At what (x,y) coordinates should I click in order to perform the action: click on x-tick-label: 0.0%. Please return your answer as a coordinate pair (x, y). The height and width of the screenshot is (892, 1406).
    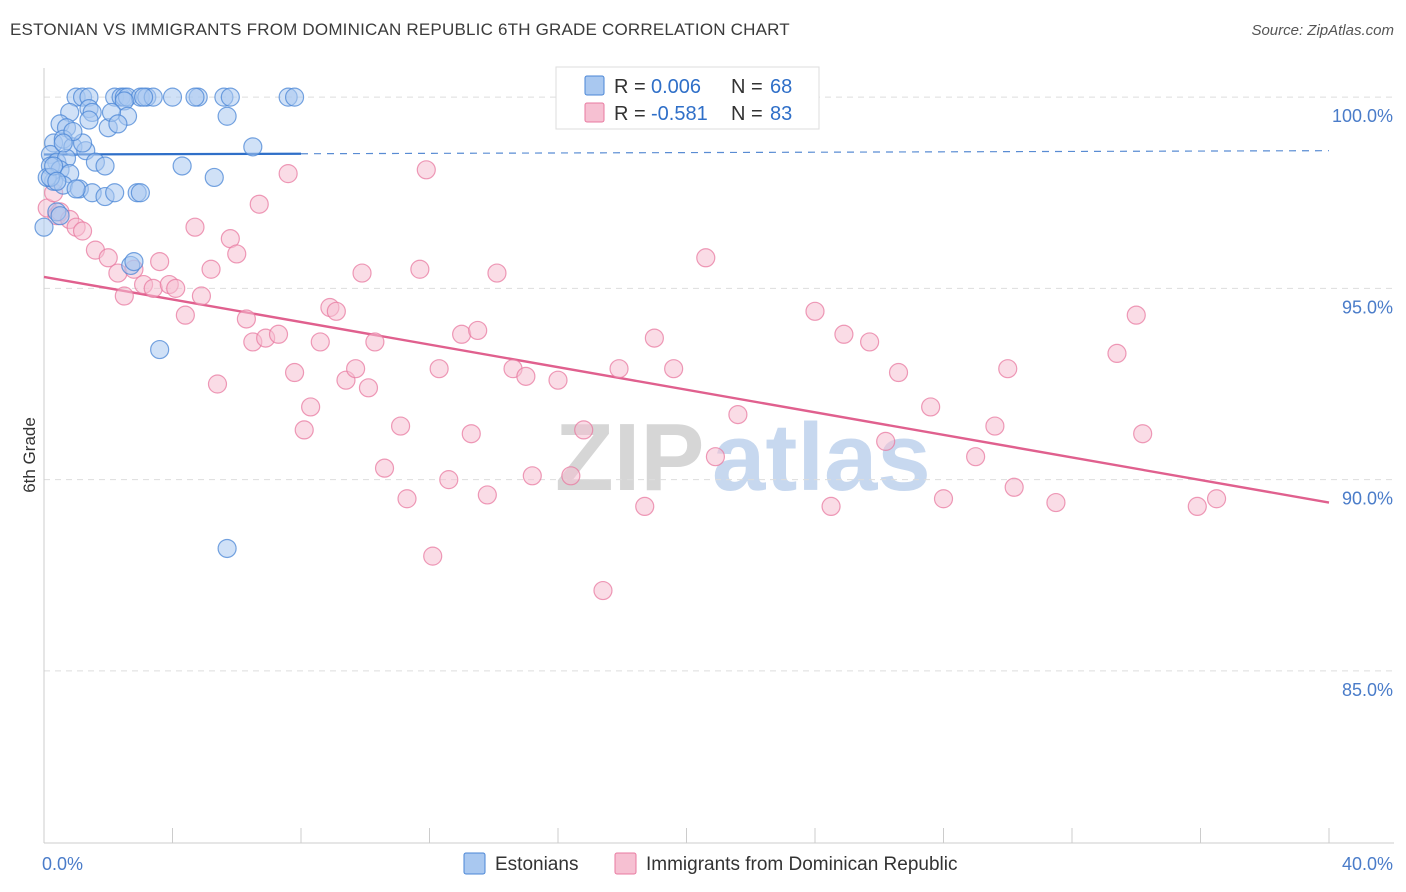
    Looking at the image, I should click on (62, 864).